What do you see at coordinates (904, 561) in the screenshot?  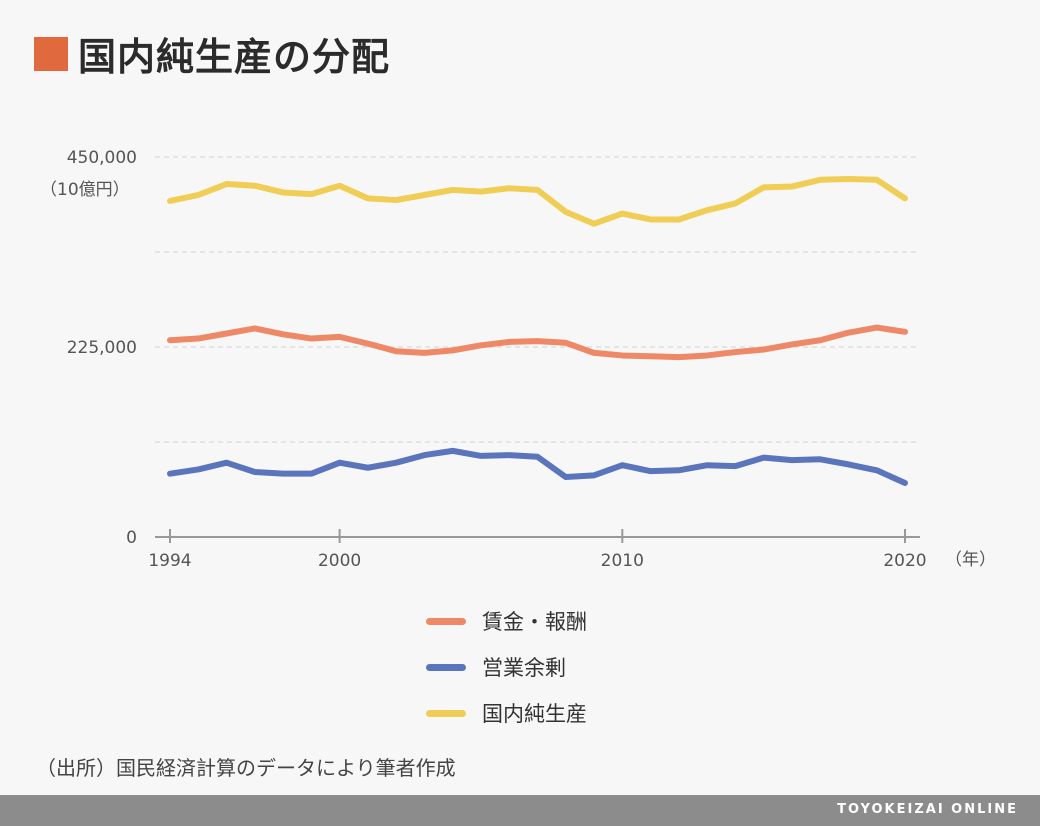 I see `x-tick-label-3: 2020` at bounding box center [904, 561].